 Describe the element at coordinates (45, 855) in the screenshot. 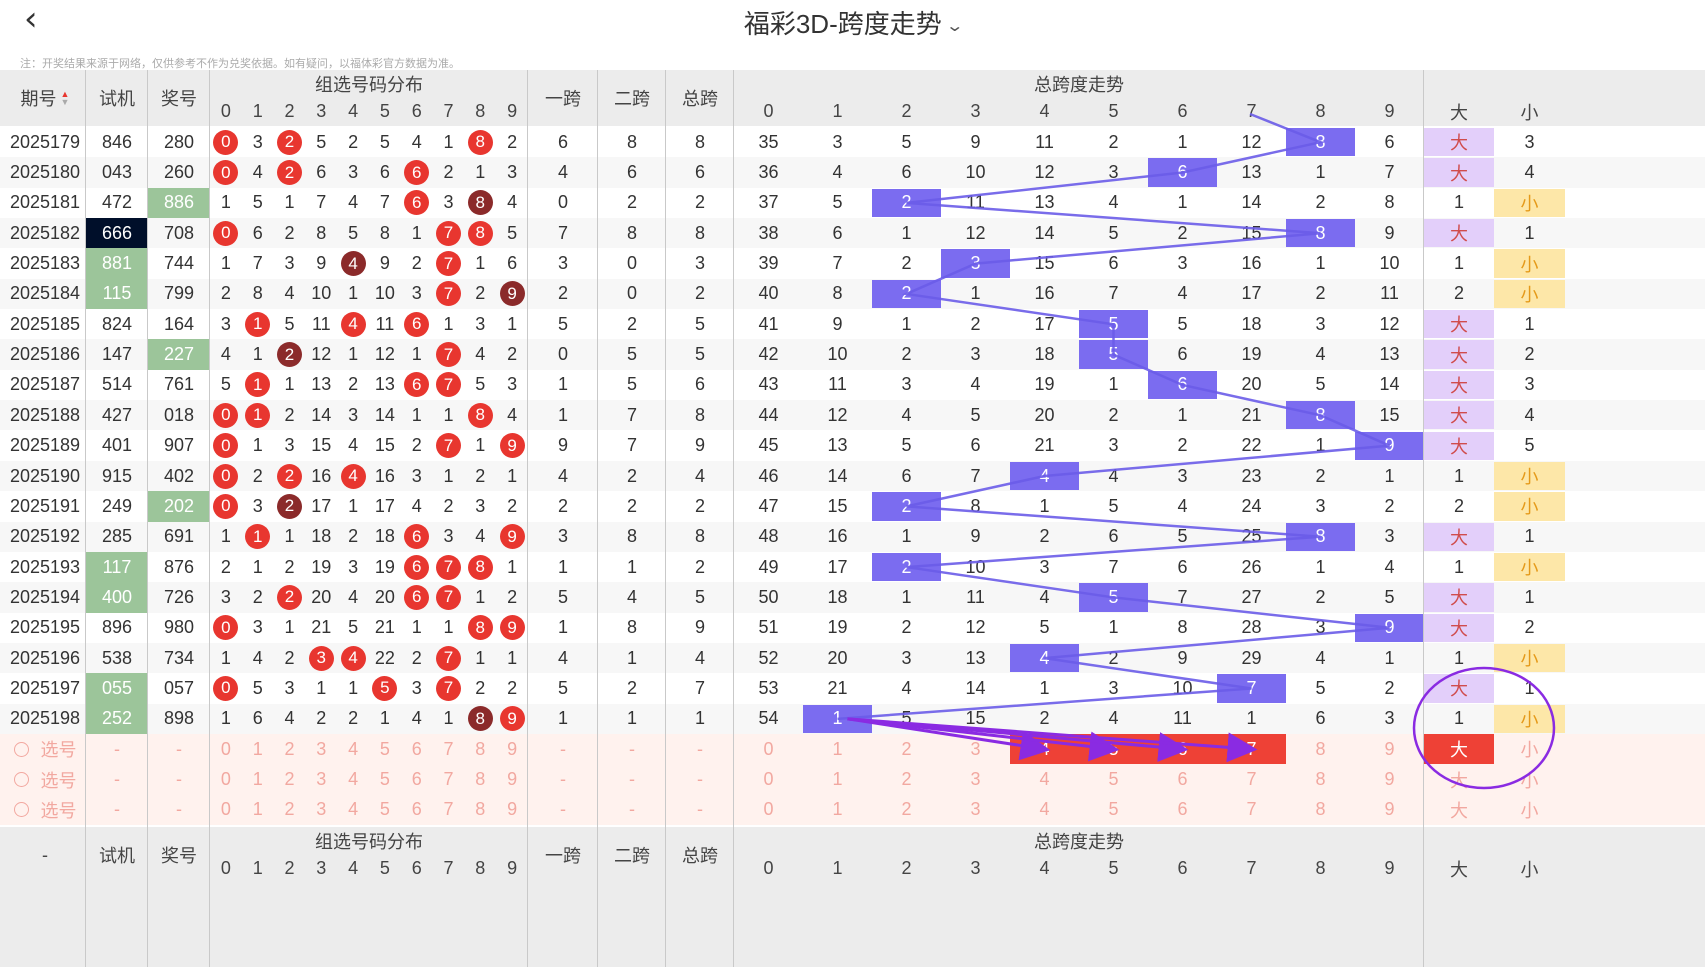

I see `footer-period-header: -` at that location.